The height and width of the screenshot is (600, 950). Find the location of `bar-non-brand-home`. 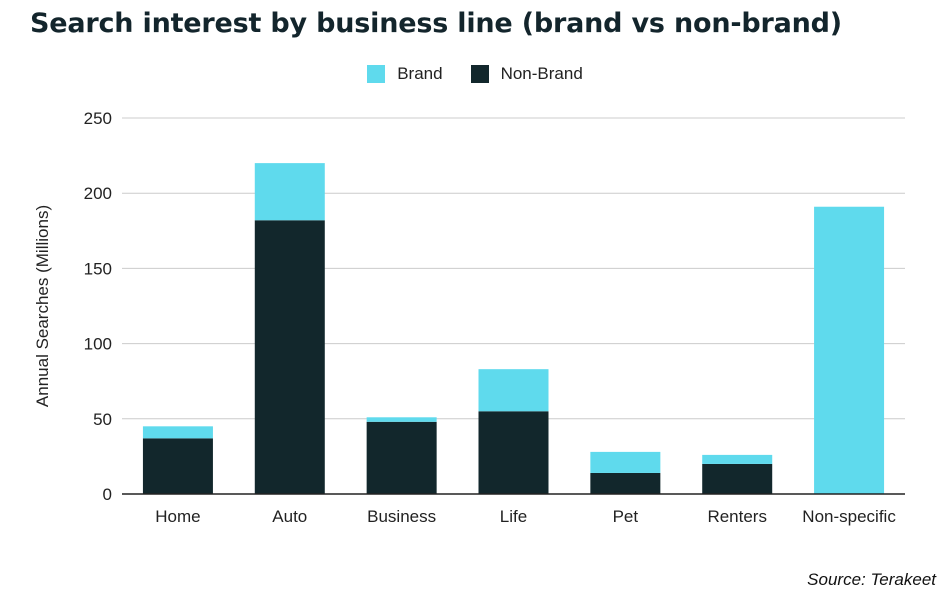

bar-non-brand-home is located at coordinates (177, 466).